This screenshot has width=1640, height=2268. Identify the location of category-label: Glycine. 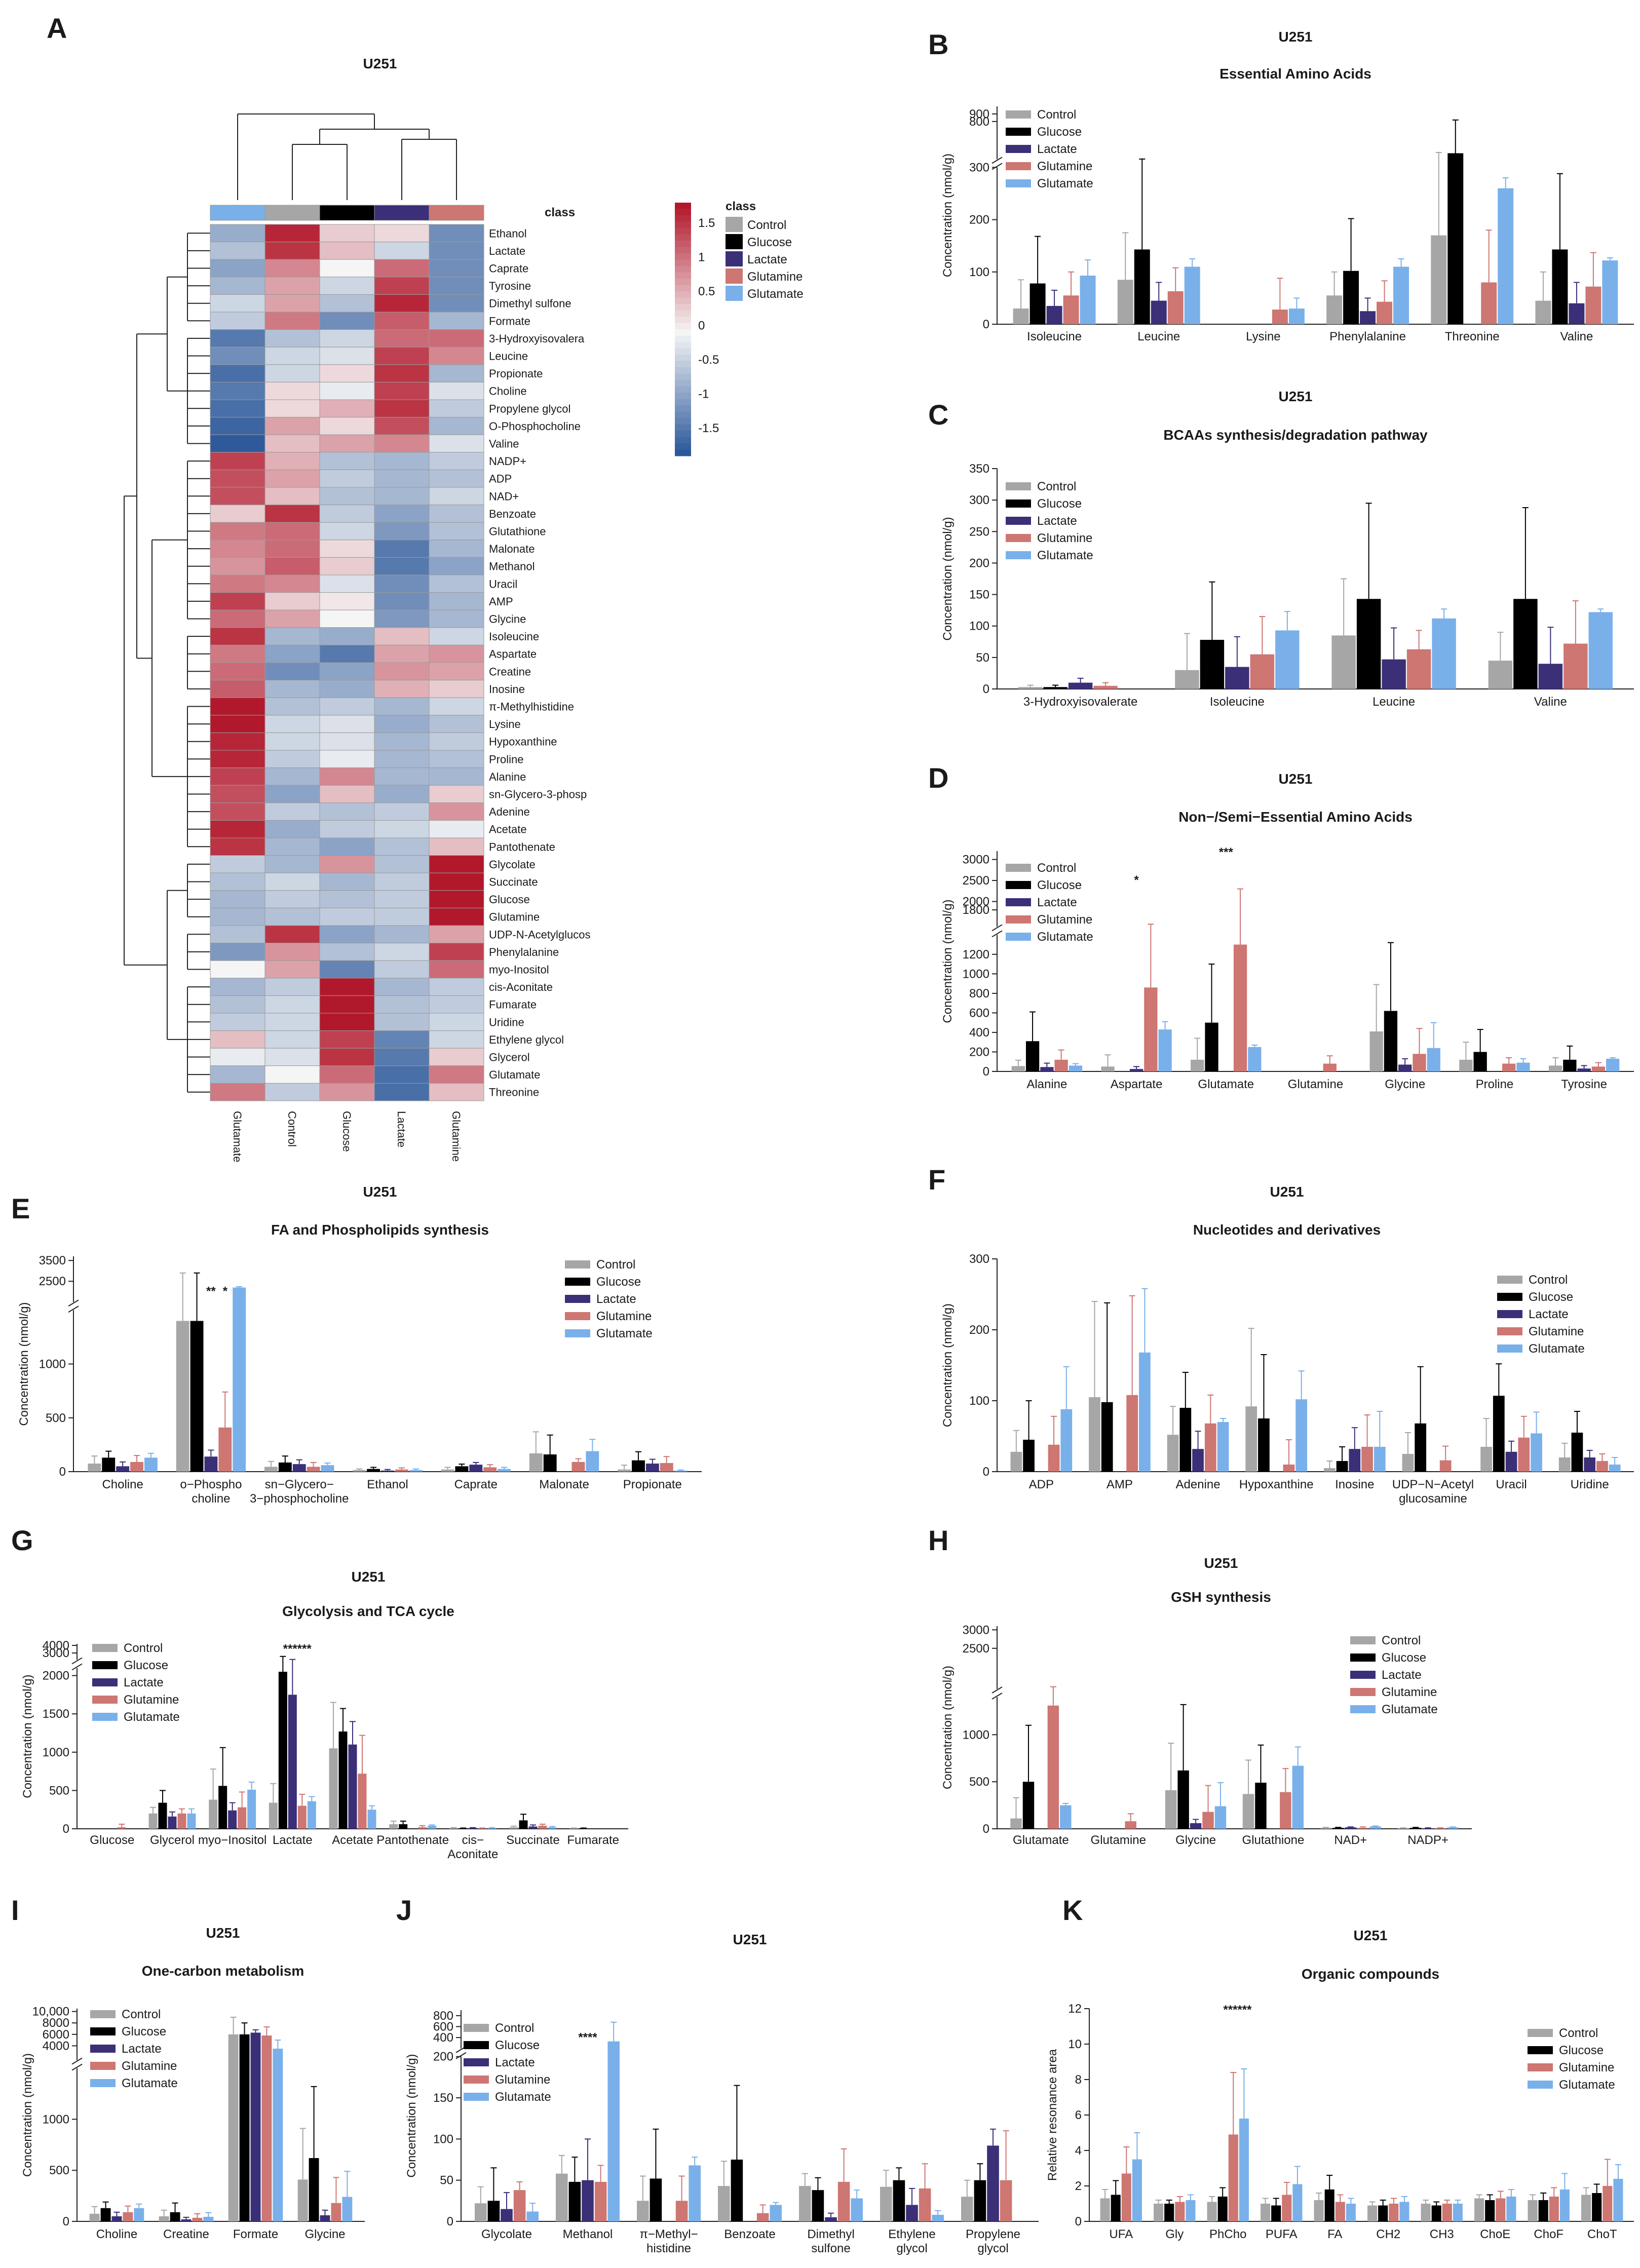
(324, 2234).